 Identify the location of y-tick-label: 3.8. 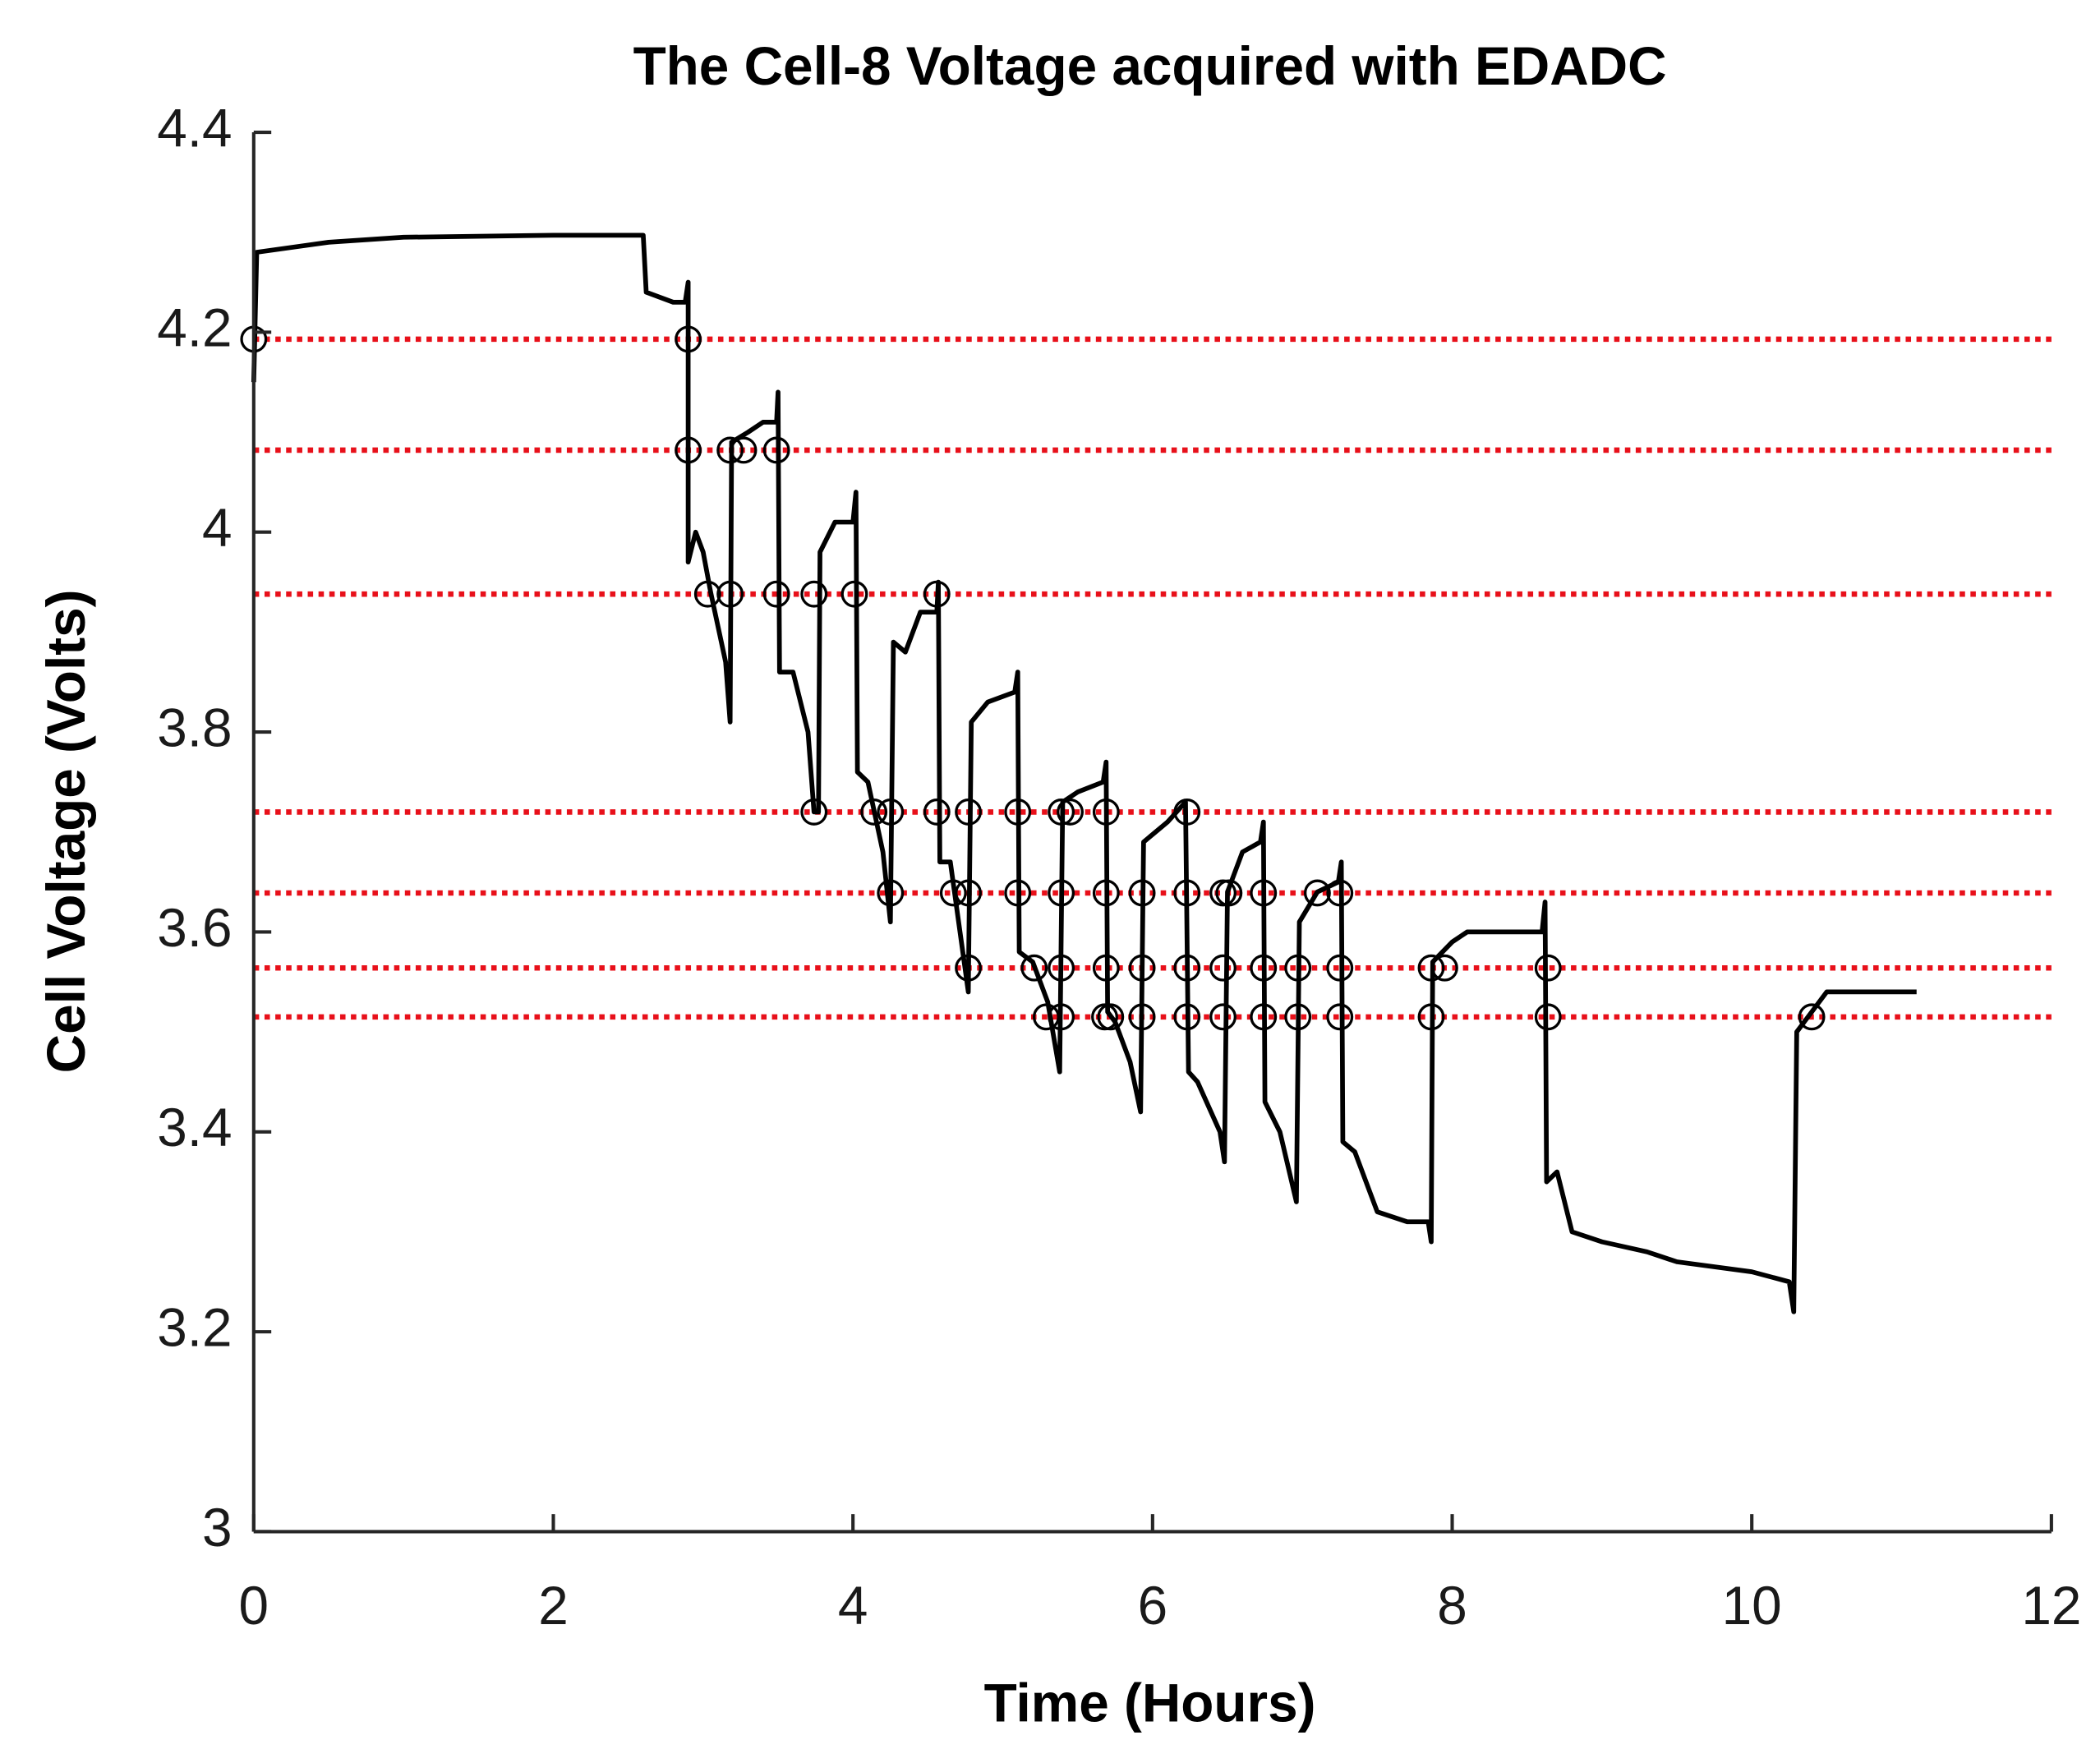
(194, 727).